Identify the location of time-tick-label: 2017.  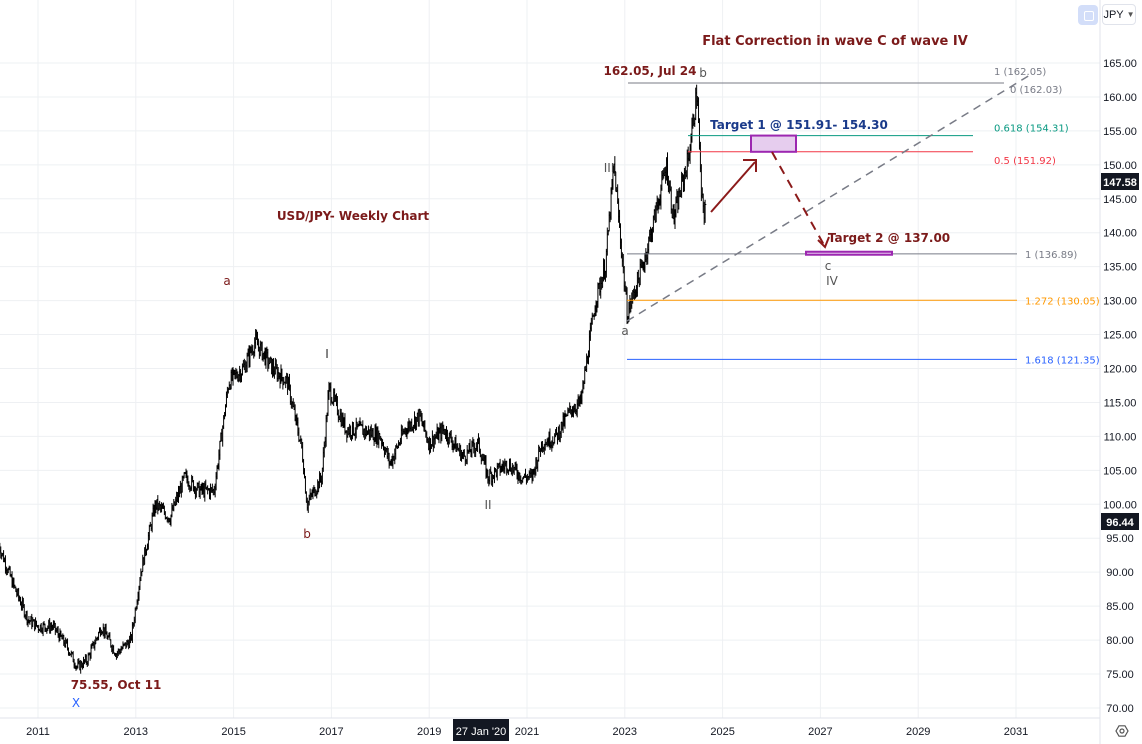
(331, 732).